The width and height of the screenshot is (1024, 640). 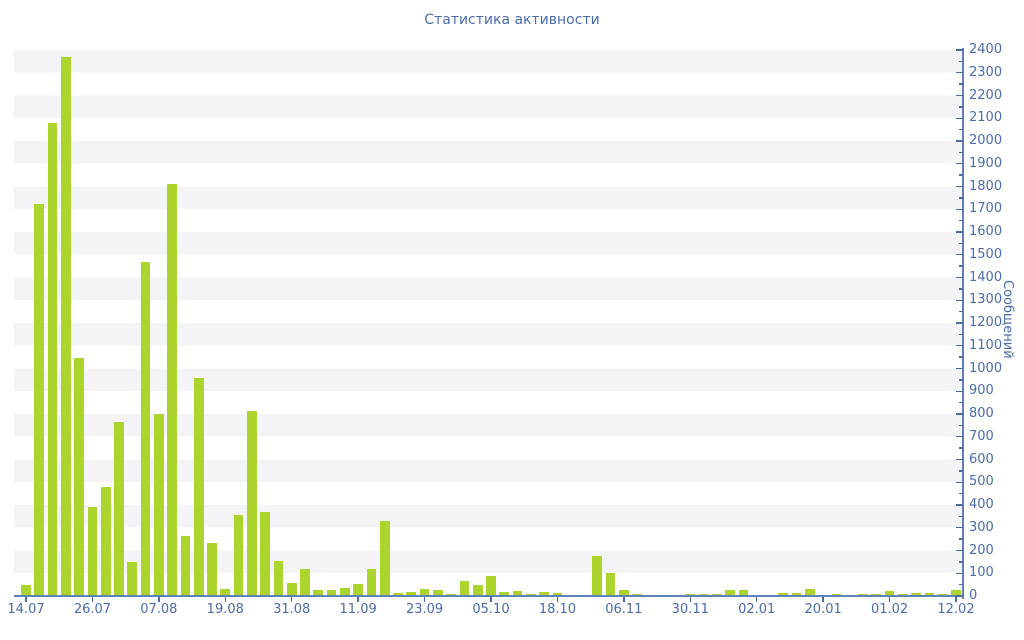 What do you see at coordinates (690, 609) in the screenshot?
I see `x-tick-label: 30.11` at bounding box center [690, 609].